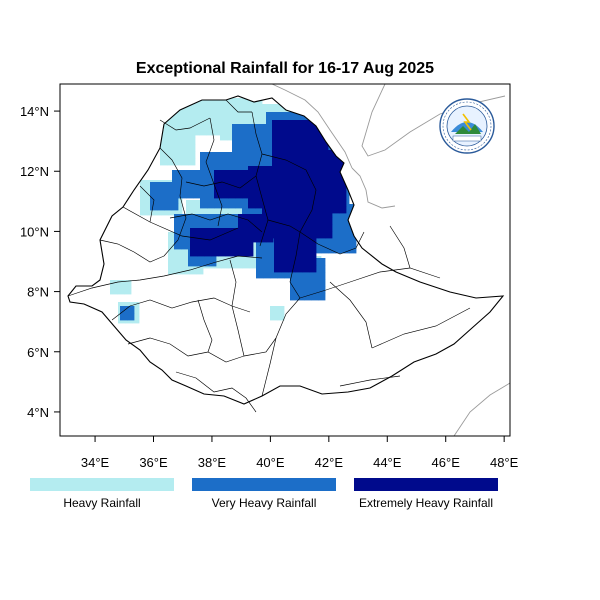 This screenshot has width=600, height=600. What do you see at coordinates (387, 462) in the screenshot?
I see `x-tick-label: 44°E` at bounding box center [387, 462].